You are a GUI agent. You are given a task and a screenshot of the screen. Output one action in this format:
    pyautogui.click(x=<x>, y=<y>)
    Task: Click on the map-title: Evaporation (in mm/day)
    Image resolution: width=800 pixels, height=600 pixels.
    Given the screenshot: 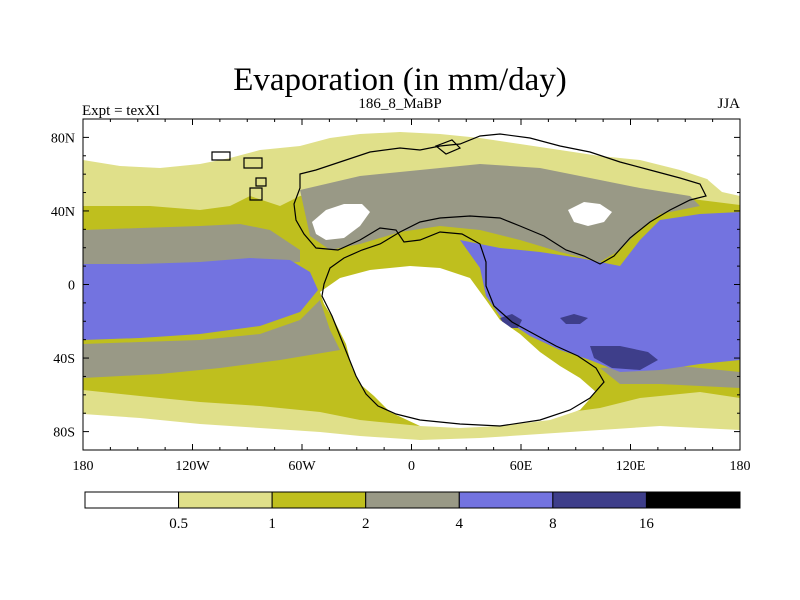 What is the action you would take?
    pyautogui.click(x=400, y=80)
    